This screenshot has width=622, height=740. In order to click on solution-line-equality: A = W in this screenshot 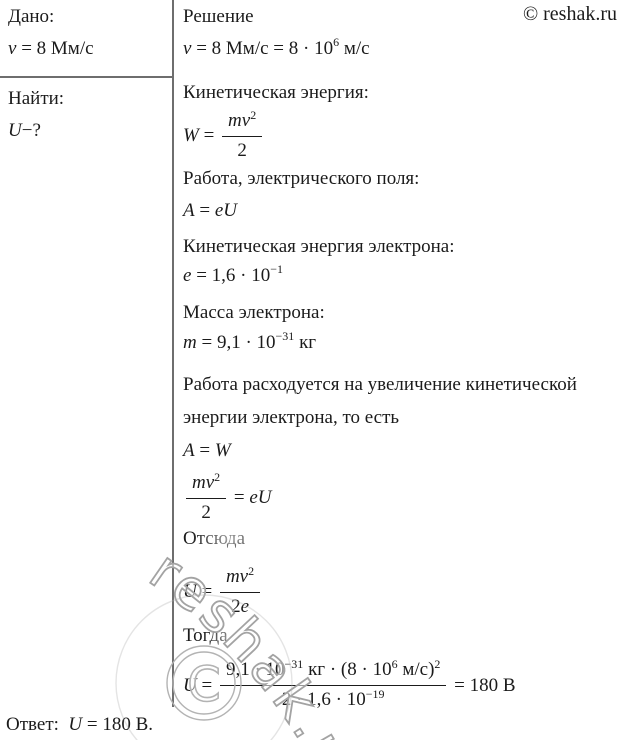, I will do `click(207, 450)`.